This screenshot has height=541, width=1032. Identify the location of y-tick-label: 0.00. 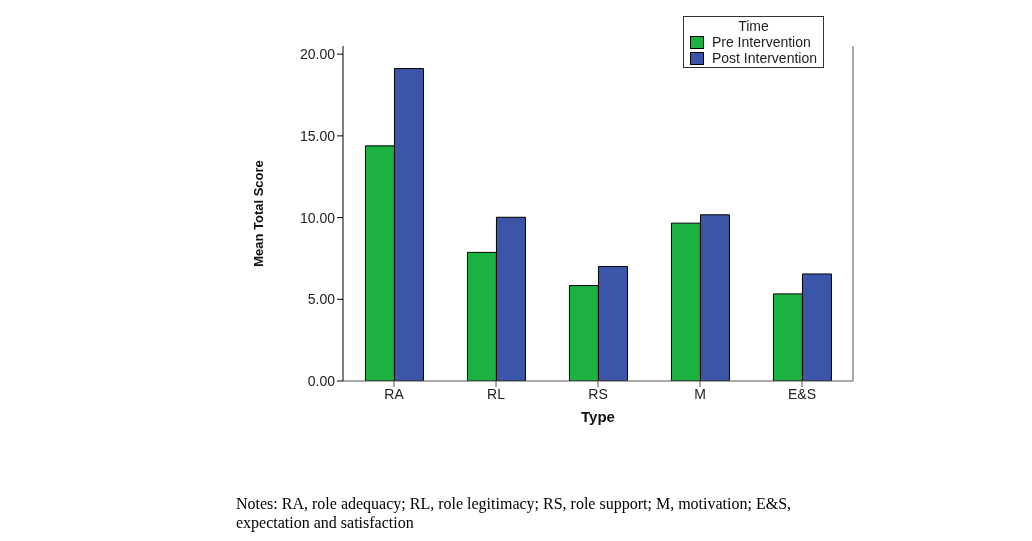
(321, 380).